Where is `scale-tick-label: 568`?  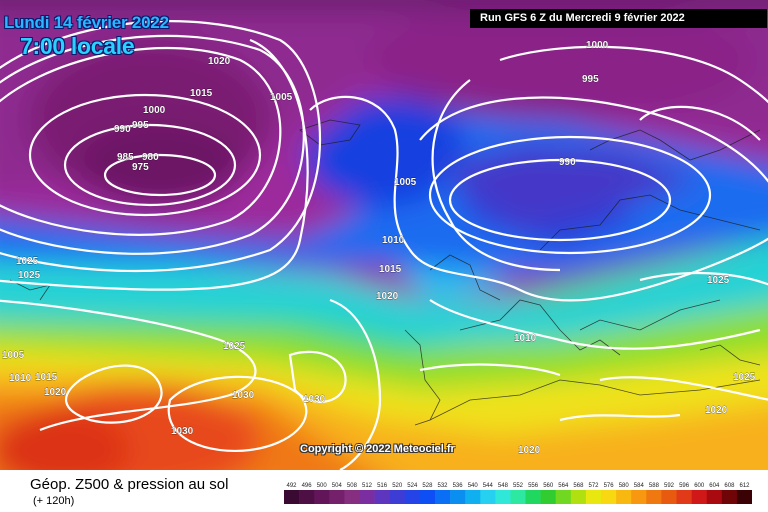
scale-tick-label: 568 is located at coordinates (578, 486).